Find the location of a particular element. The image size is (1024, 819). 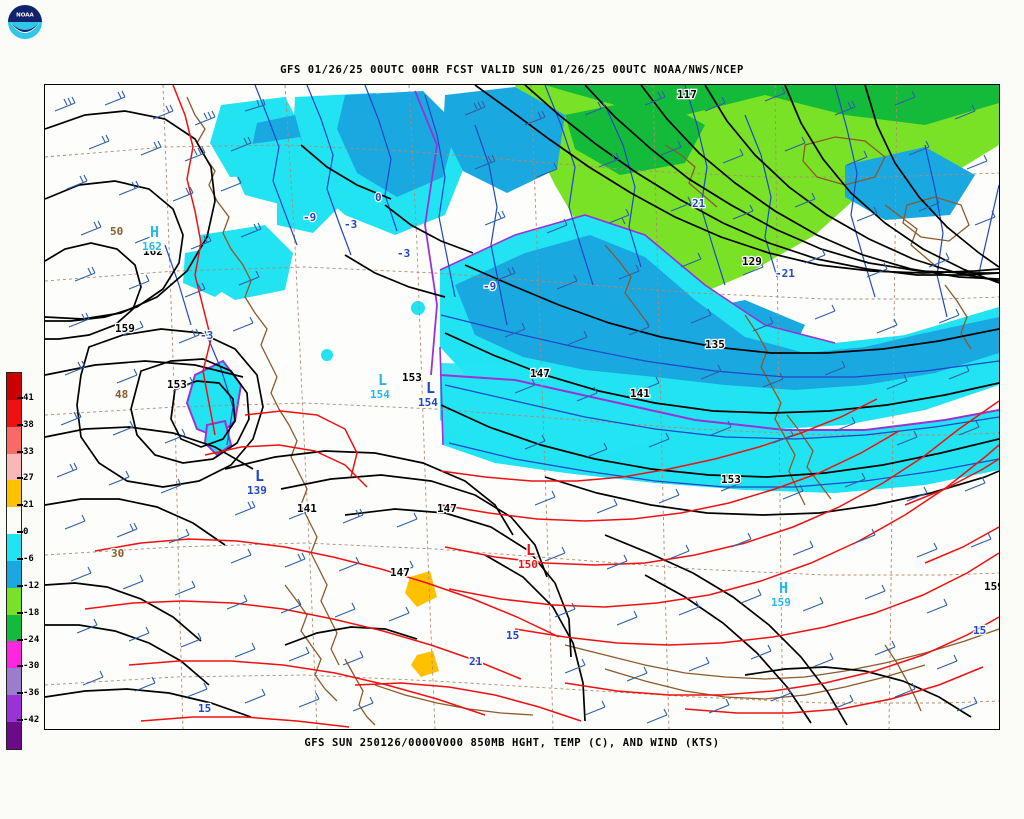

colorbar-tick-label: 27 is located at coordinates (25, 478).